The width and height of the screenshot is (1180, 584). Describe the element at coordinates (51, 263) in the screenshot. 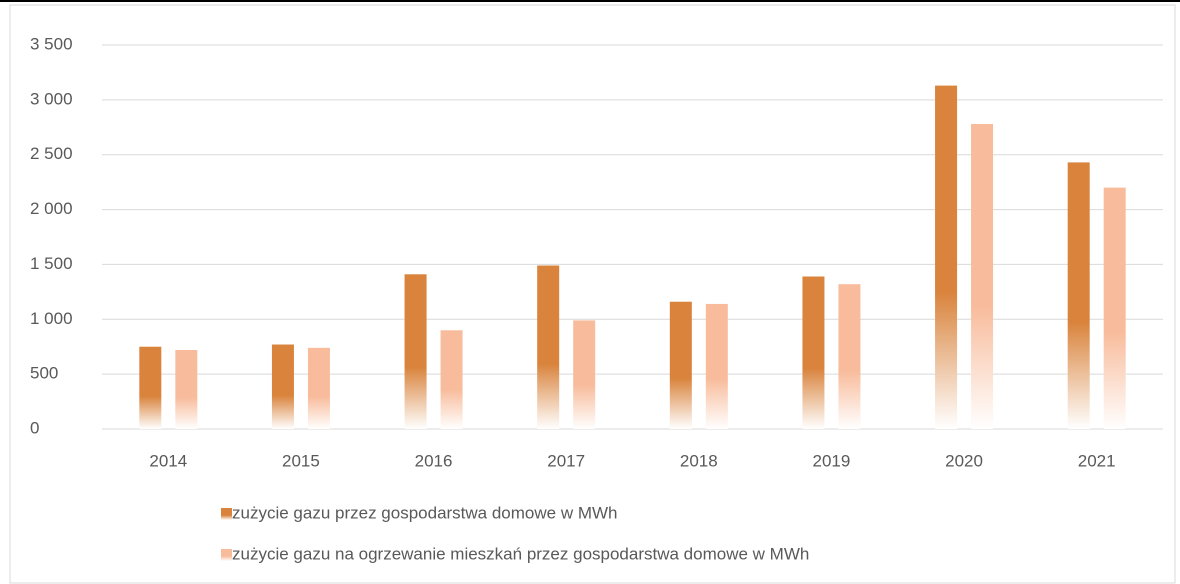

I see `y-tick-label: 1 500` at that location.